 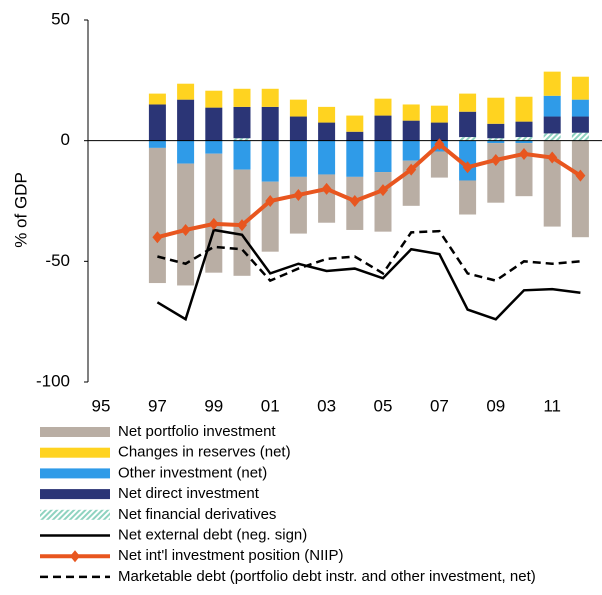 What do you see at coordinates (270, 405) in the screenshot?
I see `x-tick-label: 01` at bounding box center [270, 405].